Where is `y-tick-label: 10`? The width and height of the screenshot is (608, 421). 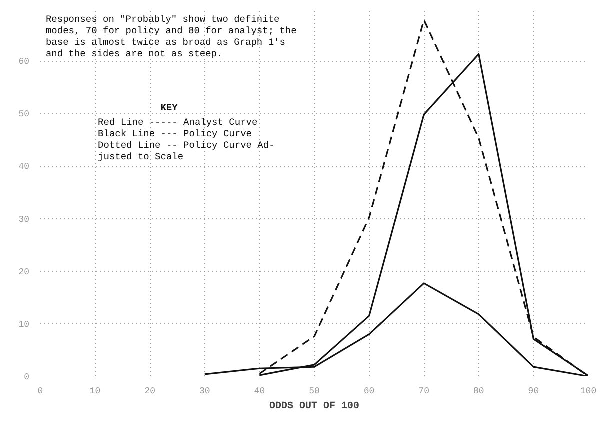
y-tick-label: 10 is located at coordinates (24, 325).